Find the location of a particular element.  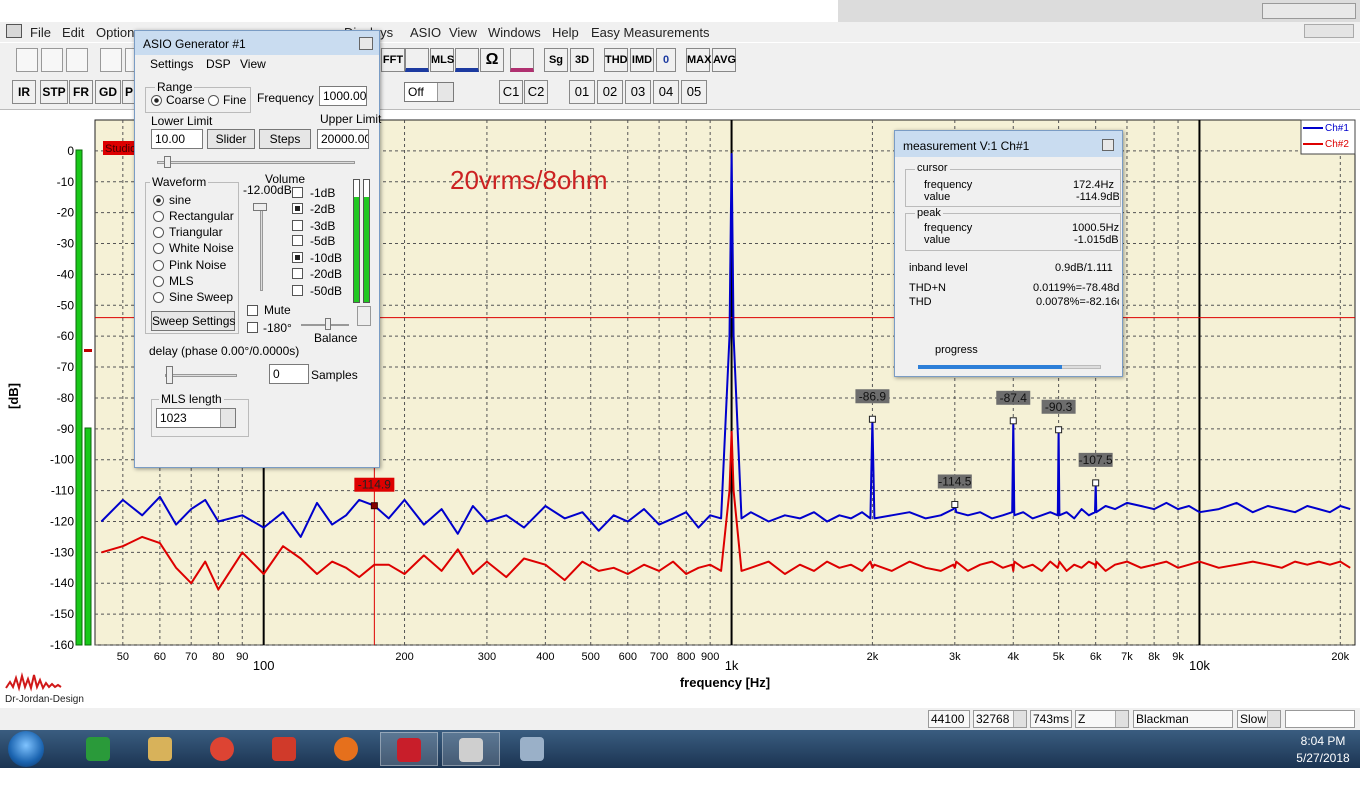

radio-label: Coarse is located at coordinates (185, 100).